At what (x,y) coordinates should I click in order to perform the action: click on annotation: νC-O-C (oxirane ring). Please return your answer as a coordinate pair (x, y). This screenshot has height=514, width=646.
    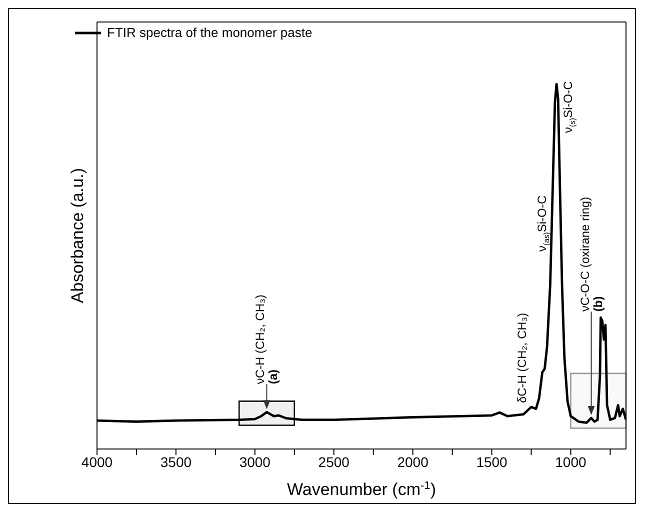
    Looking at the image, I should click on (585, 254).